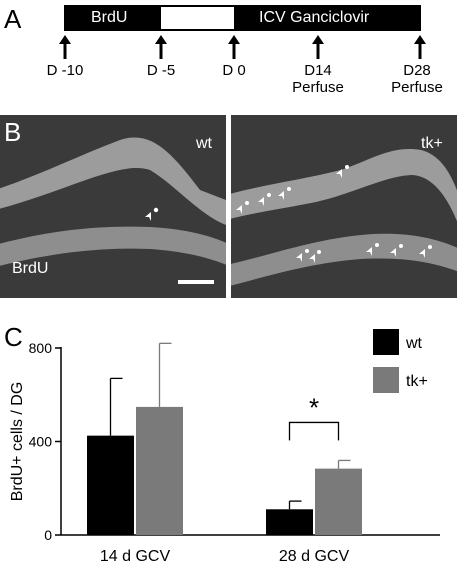 This screenshot has height=567, width=457. I want to click on y-tick-label: 800, so click(41, 348).